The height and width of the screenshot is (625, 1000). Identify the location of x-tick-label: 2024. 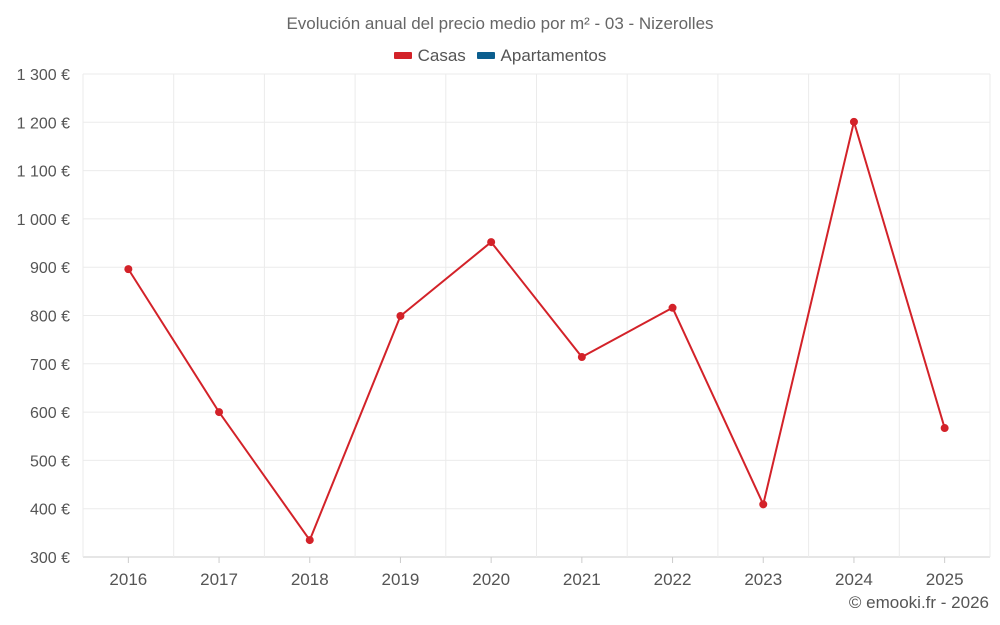
(854, 579).